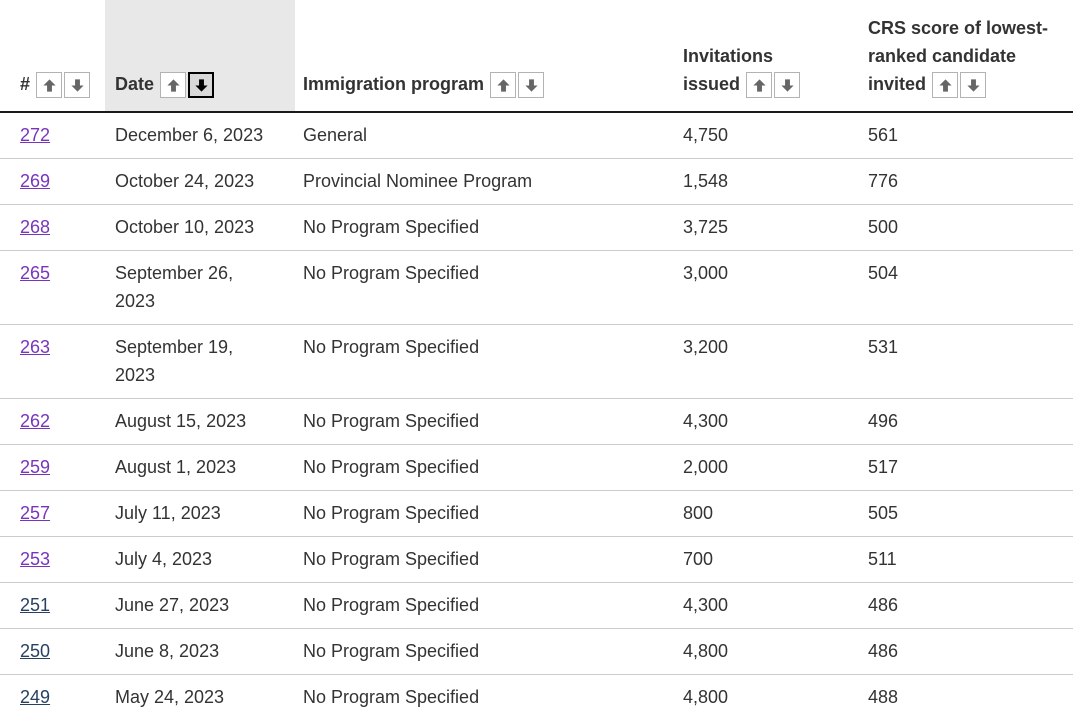 This screenshot has width=1073, height=713. Describe the element at coordinates (35, 421) in the screenshot. I see `draw-number-link: 262` at that location.